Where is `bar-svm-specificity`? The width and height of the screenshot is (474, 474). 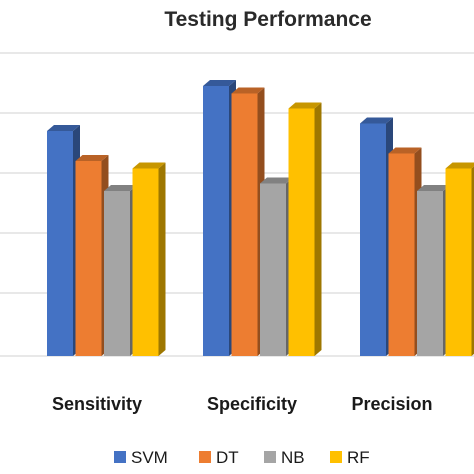 bar-svm-specificity is located at coordinates (219, 218).